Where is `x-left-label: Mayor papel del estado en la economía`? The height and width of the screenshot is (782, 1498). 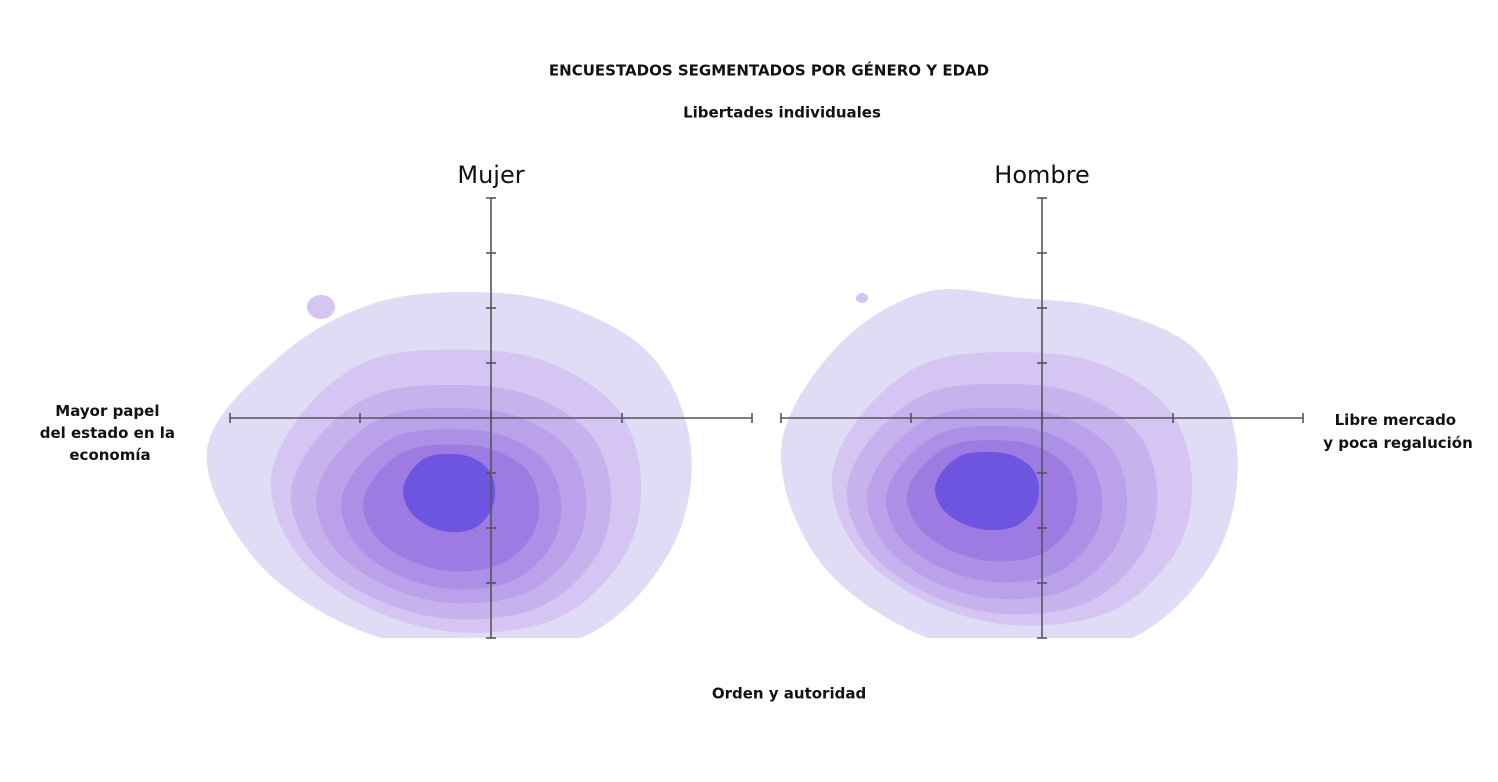
x-left-label: Mayor papel del estado en la economía is located at coordinates (110, 433).